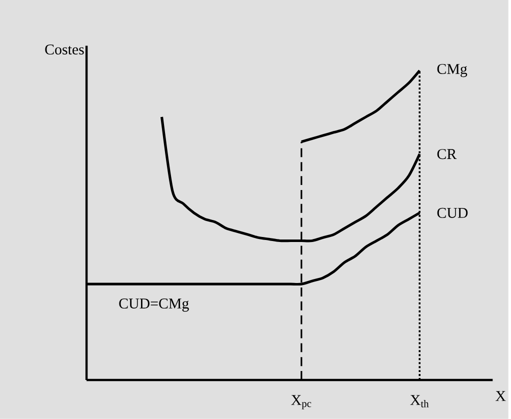 This screenshot has height=419, width=511. Describe the element at coordinates (419, 401) in the screenshot. I see `x-tick-label: X$_{th}$` at that location.